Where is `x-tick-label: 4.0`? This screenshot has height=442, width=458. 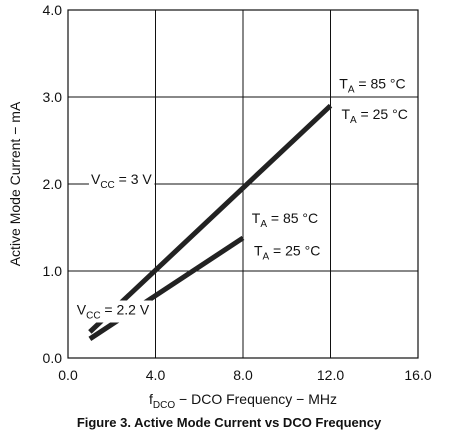
x-tick-label: 4.0 is located at coordinates (156, 375).